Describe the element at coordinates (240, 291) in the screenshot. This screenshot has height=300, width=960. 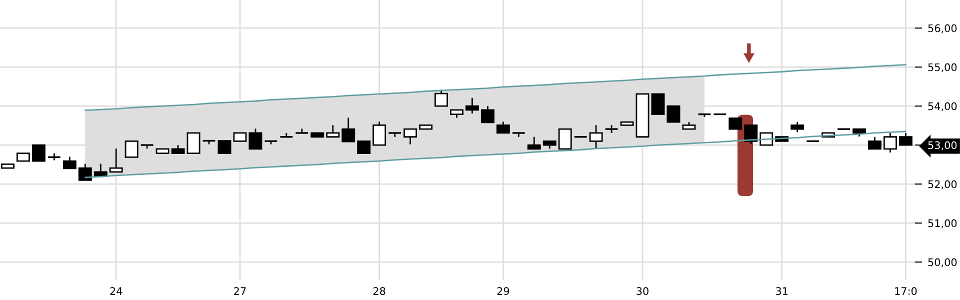
I see `x-tick-label: 27` at that location.